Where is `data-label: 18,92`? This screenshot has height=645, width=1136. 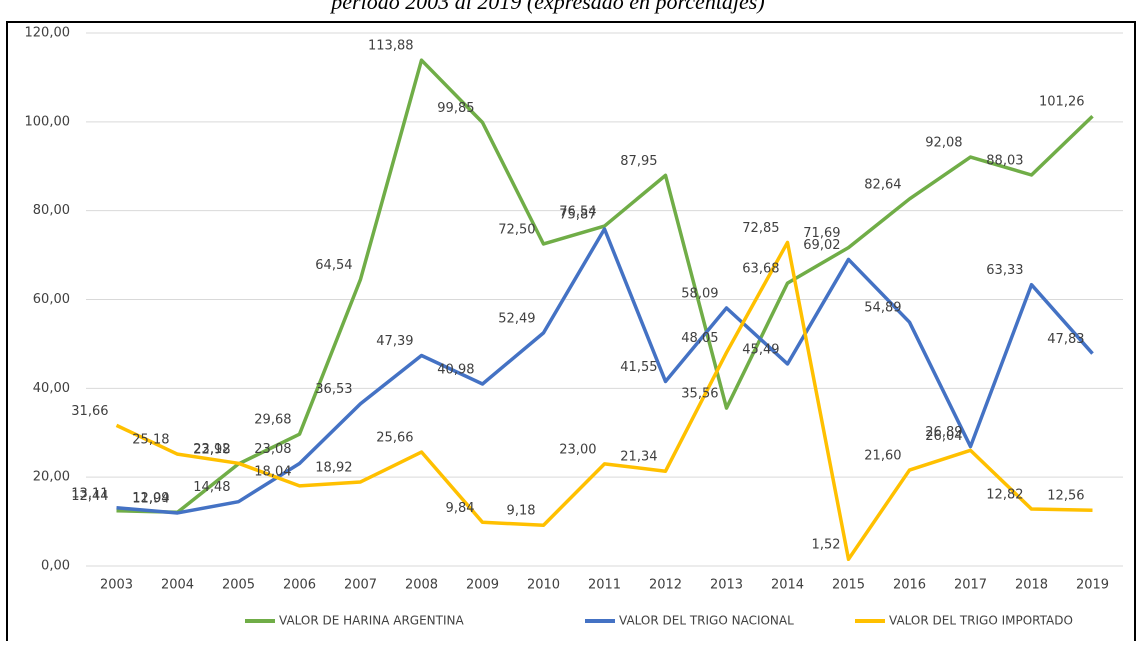 data-label: 18,92 is located at coordinates (333, 467).